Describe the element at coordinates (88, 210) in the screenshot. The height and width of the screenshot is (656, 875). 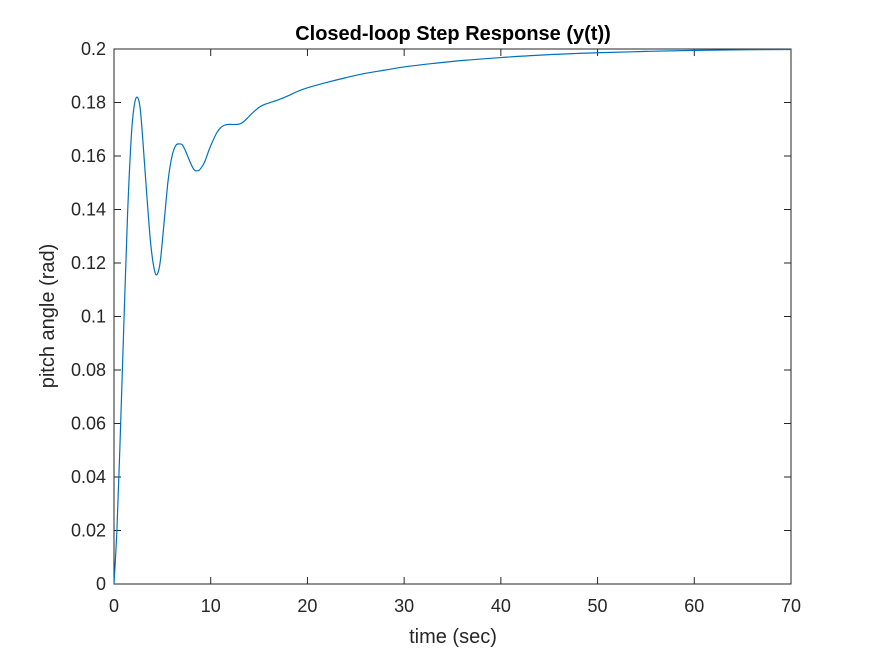
I see `y-tick-label: 0.14` at that location.